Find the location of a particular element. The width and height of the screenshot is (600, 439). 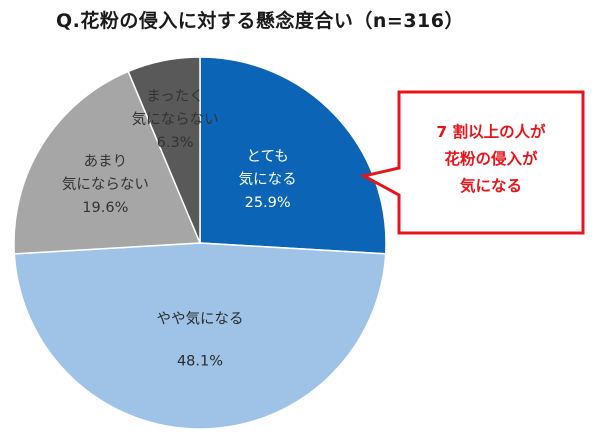

slice-value-label: 19.6% is located at coordinates (105, 208).